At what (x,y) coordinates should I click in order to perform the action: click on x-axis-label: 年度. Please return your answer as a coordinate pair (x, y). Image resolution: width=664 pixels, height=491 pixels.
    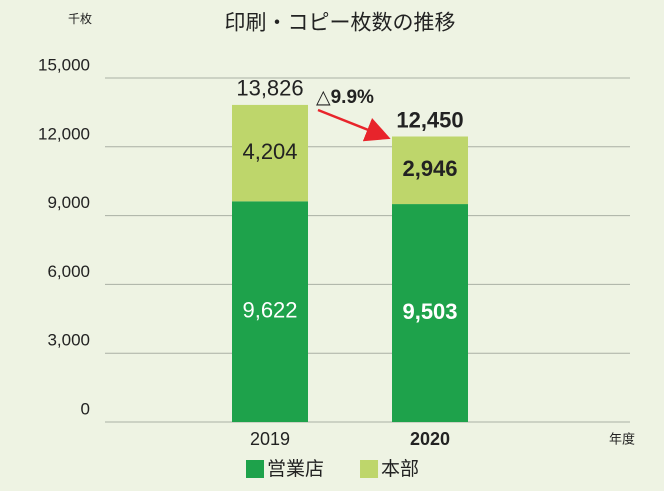
    Looking at the image, I should click on (622, 438).